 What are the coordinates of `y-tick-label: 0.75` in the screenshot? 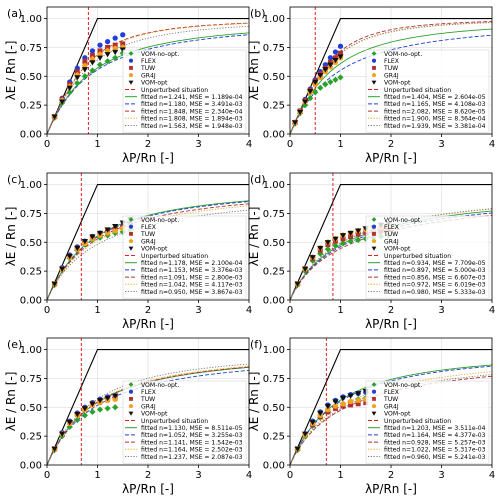 It's located at (31, 214).